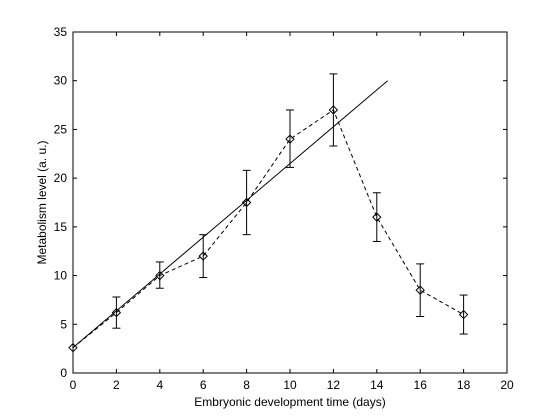 The width and height of the screenshot is (560, 420). What do you see at coordinates (61, 178) in the screenshot?
I see `y-tick-label: 20` at bounding box center [61, 178].